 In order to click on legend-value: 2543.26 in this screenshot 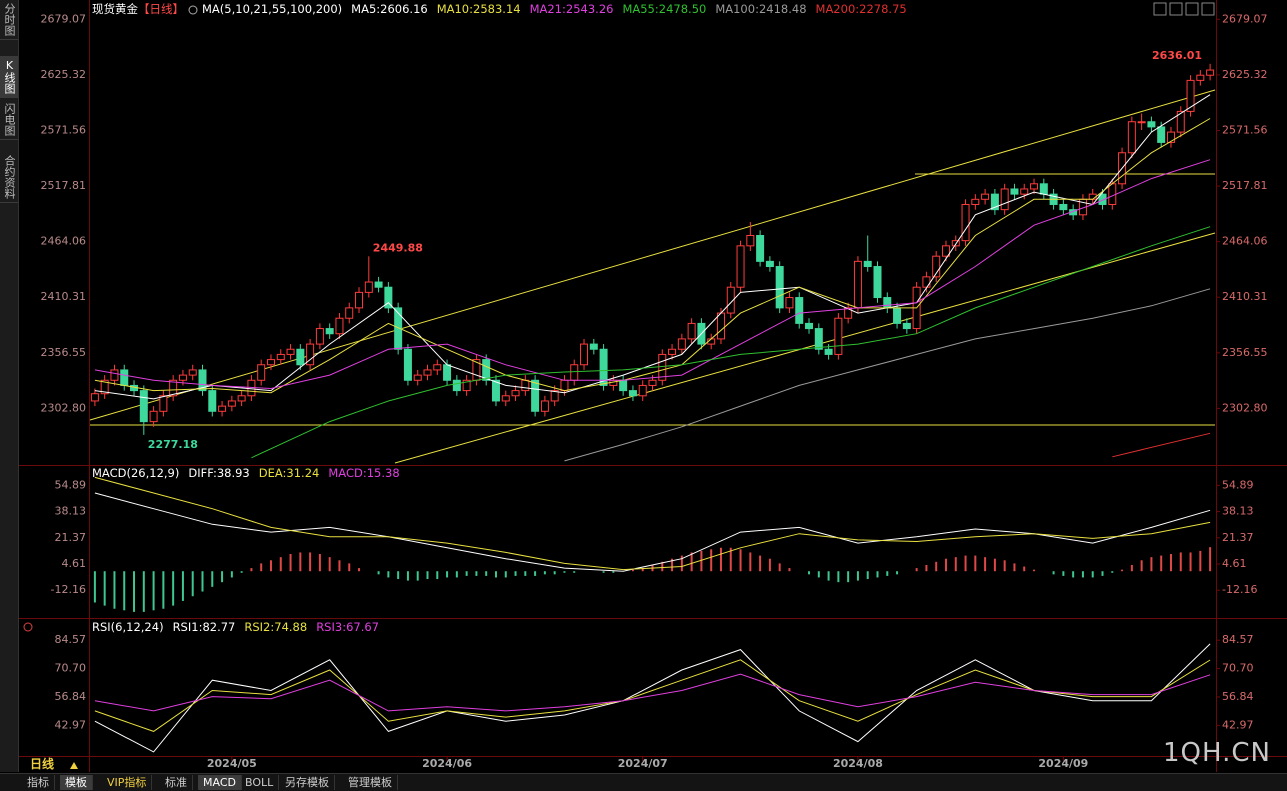, I will do `click(589, 9)`.